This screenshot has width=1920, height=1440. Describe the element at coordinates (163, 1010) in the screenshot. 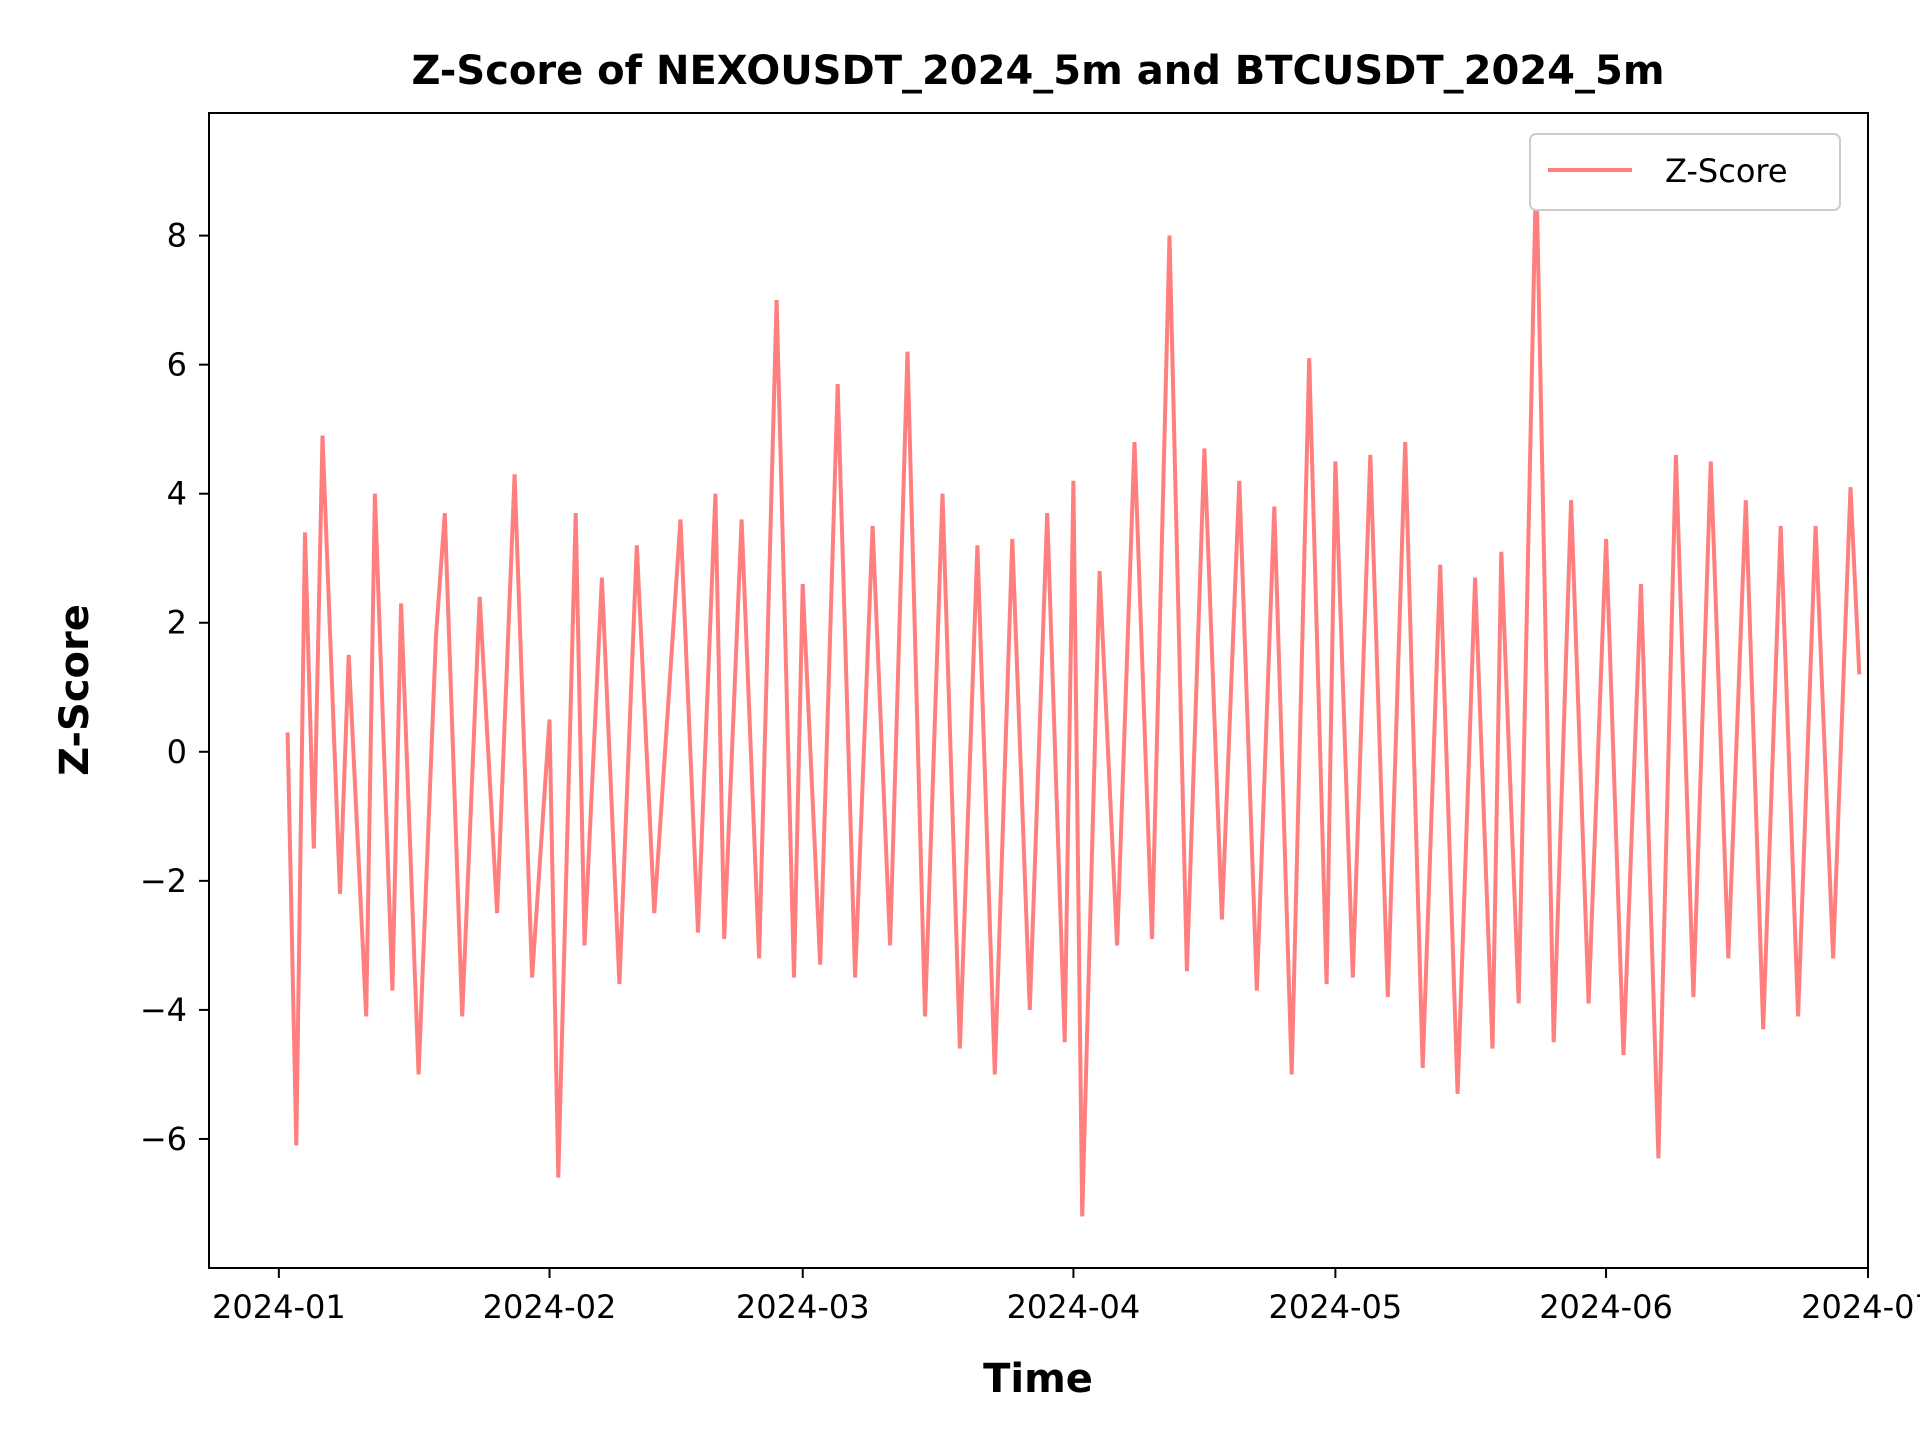

I see `y-tick-label: −4` at that location.